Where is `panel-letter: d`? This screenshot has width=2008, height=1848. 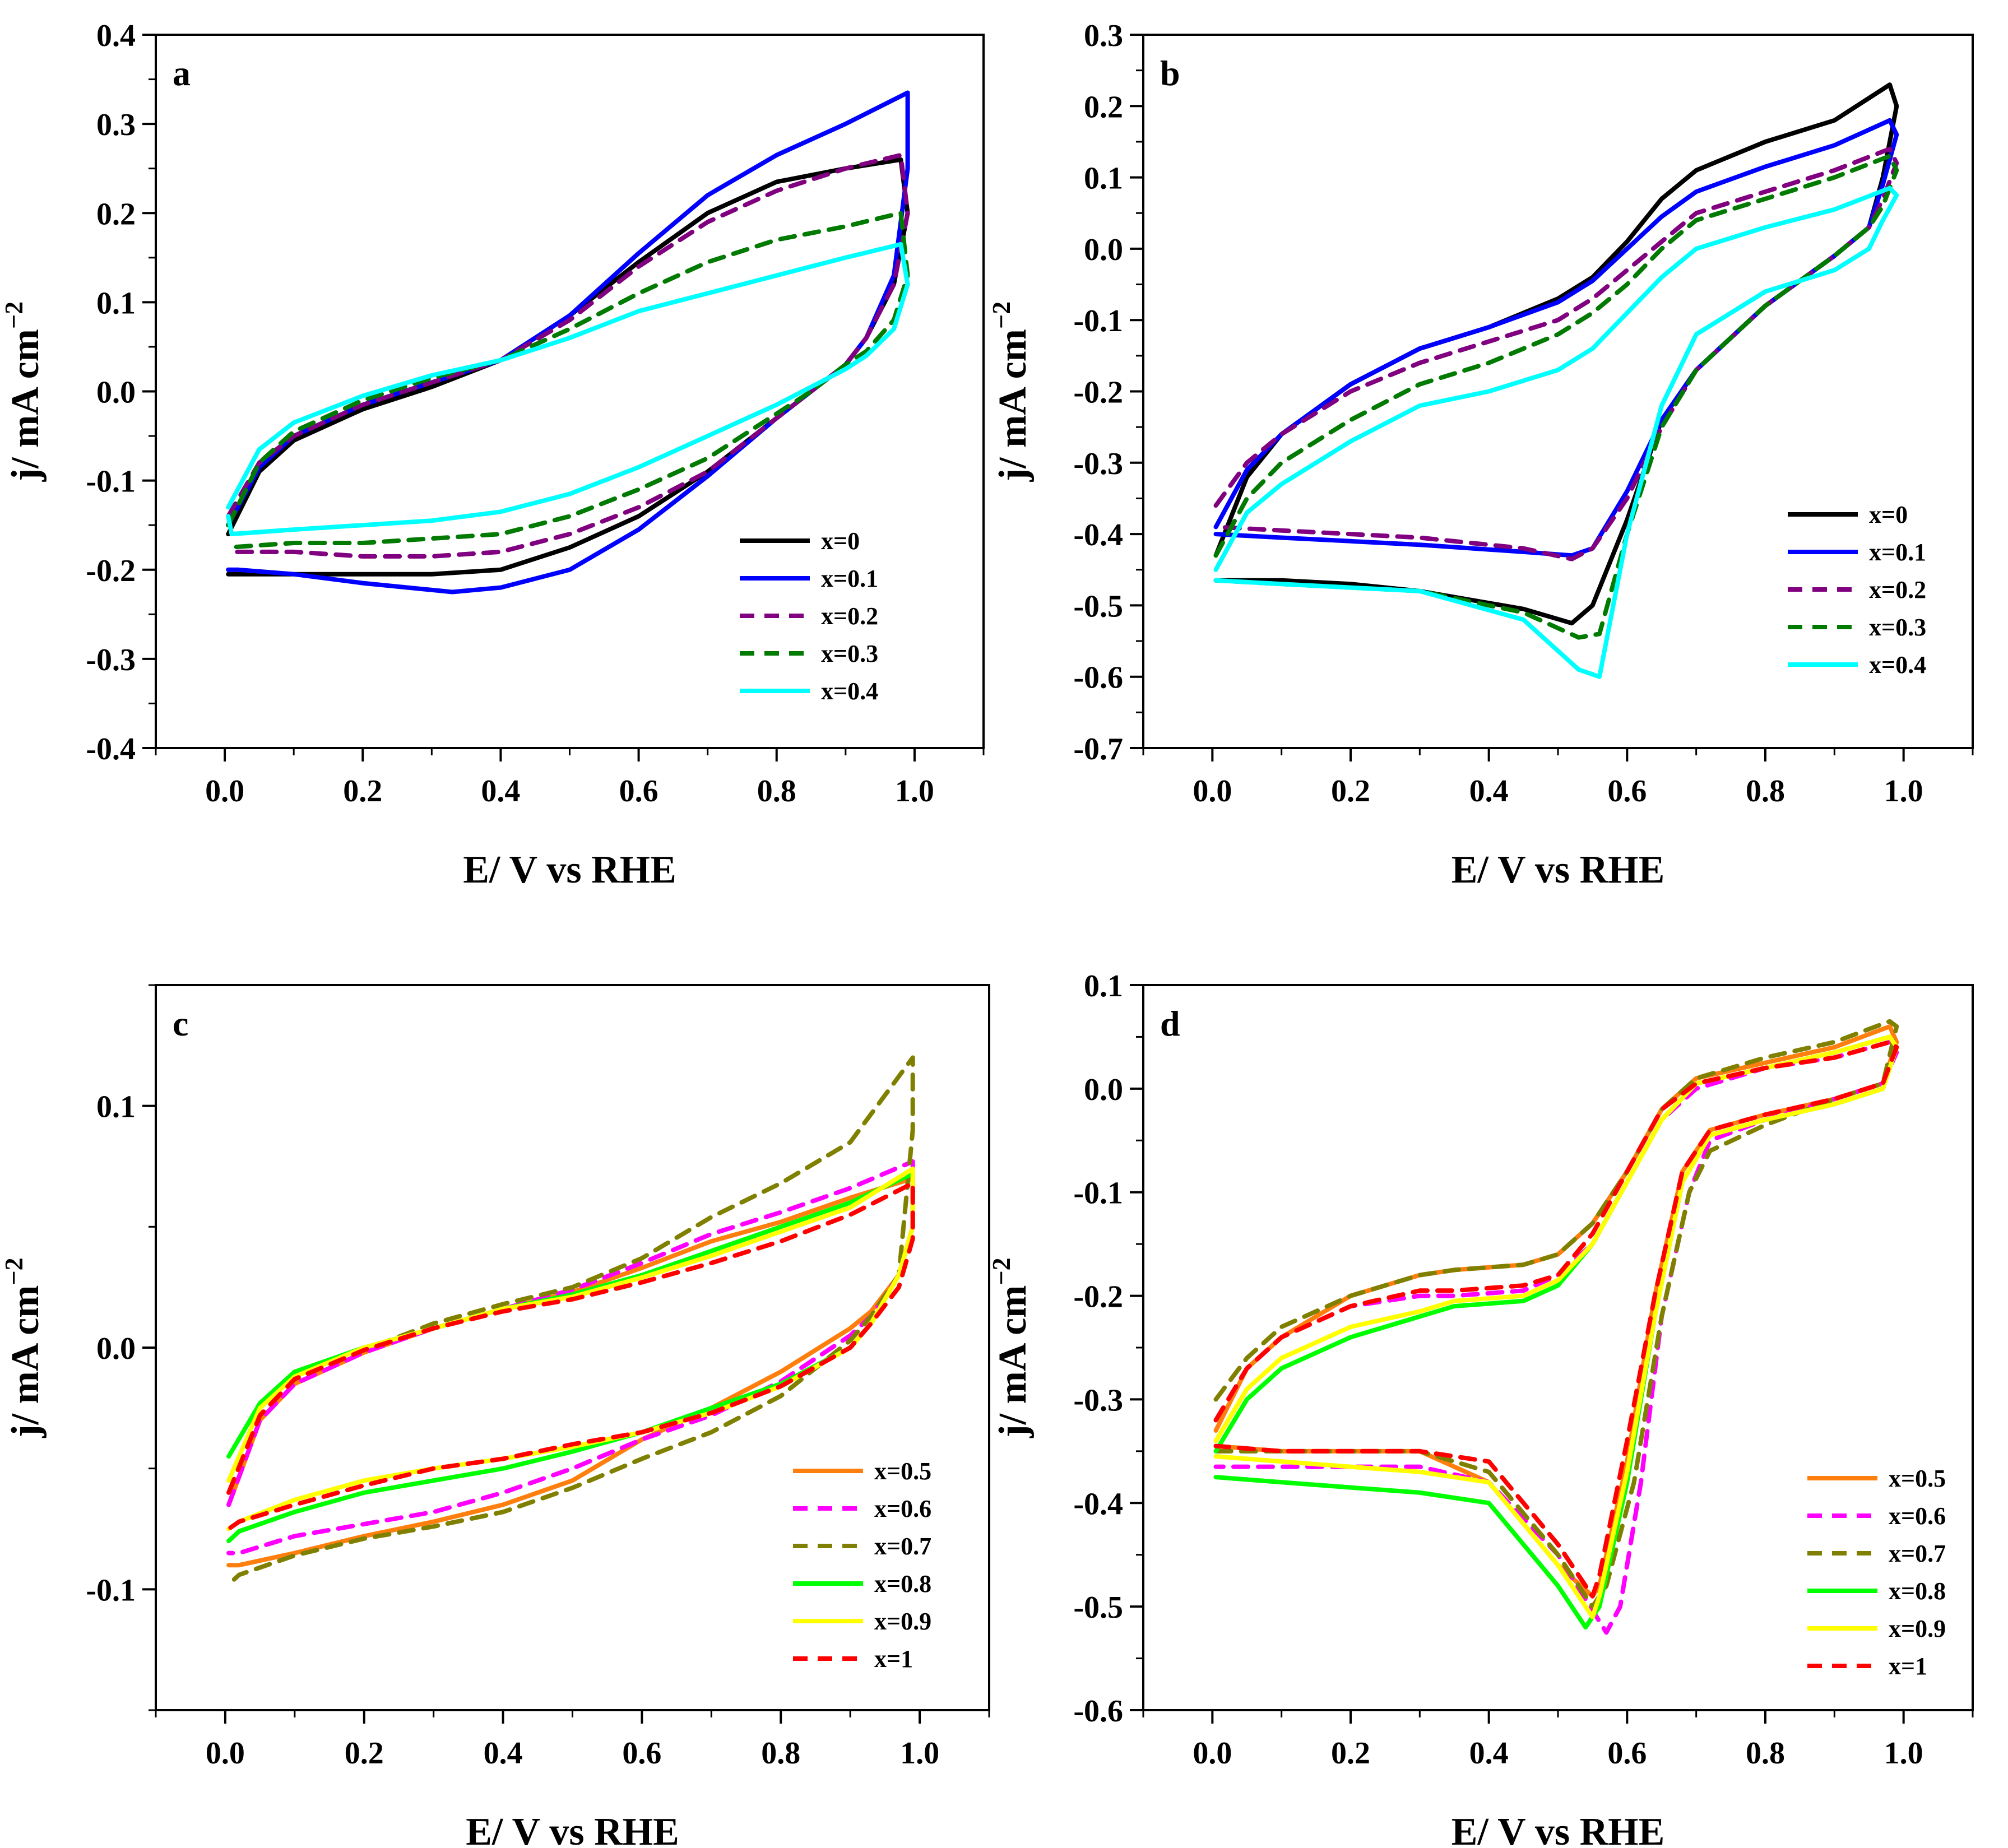 panel-letter: d is located at coordinates (1170, 1023).